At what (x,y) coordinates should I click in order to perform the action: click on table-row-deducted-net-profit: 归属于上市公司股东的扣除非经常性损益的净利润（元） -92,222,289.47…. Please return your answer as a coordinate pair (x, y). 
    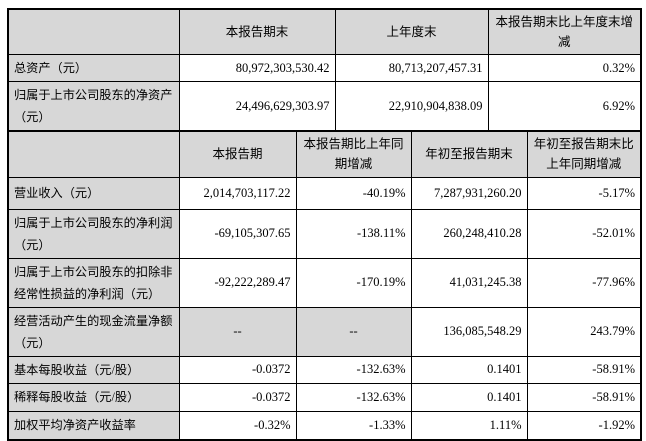
    Looking at the image, I should click on (324, 282).